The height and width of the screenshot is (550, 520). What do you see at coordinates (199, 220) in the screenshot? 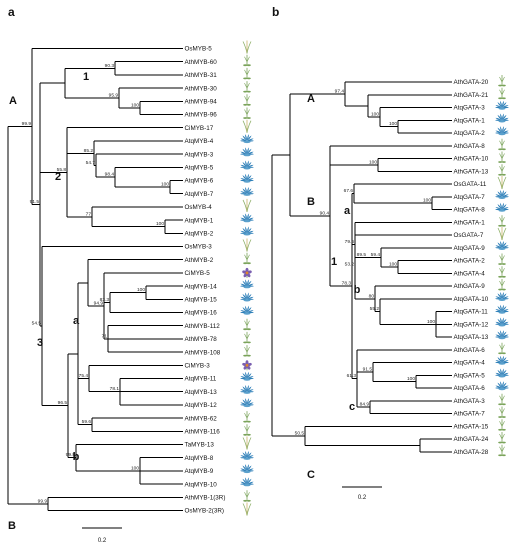
I see `leaf-label: AtqMYB-1` at bounding box center [199, 220].